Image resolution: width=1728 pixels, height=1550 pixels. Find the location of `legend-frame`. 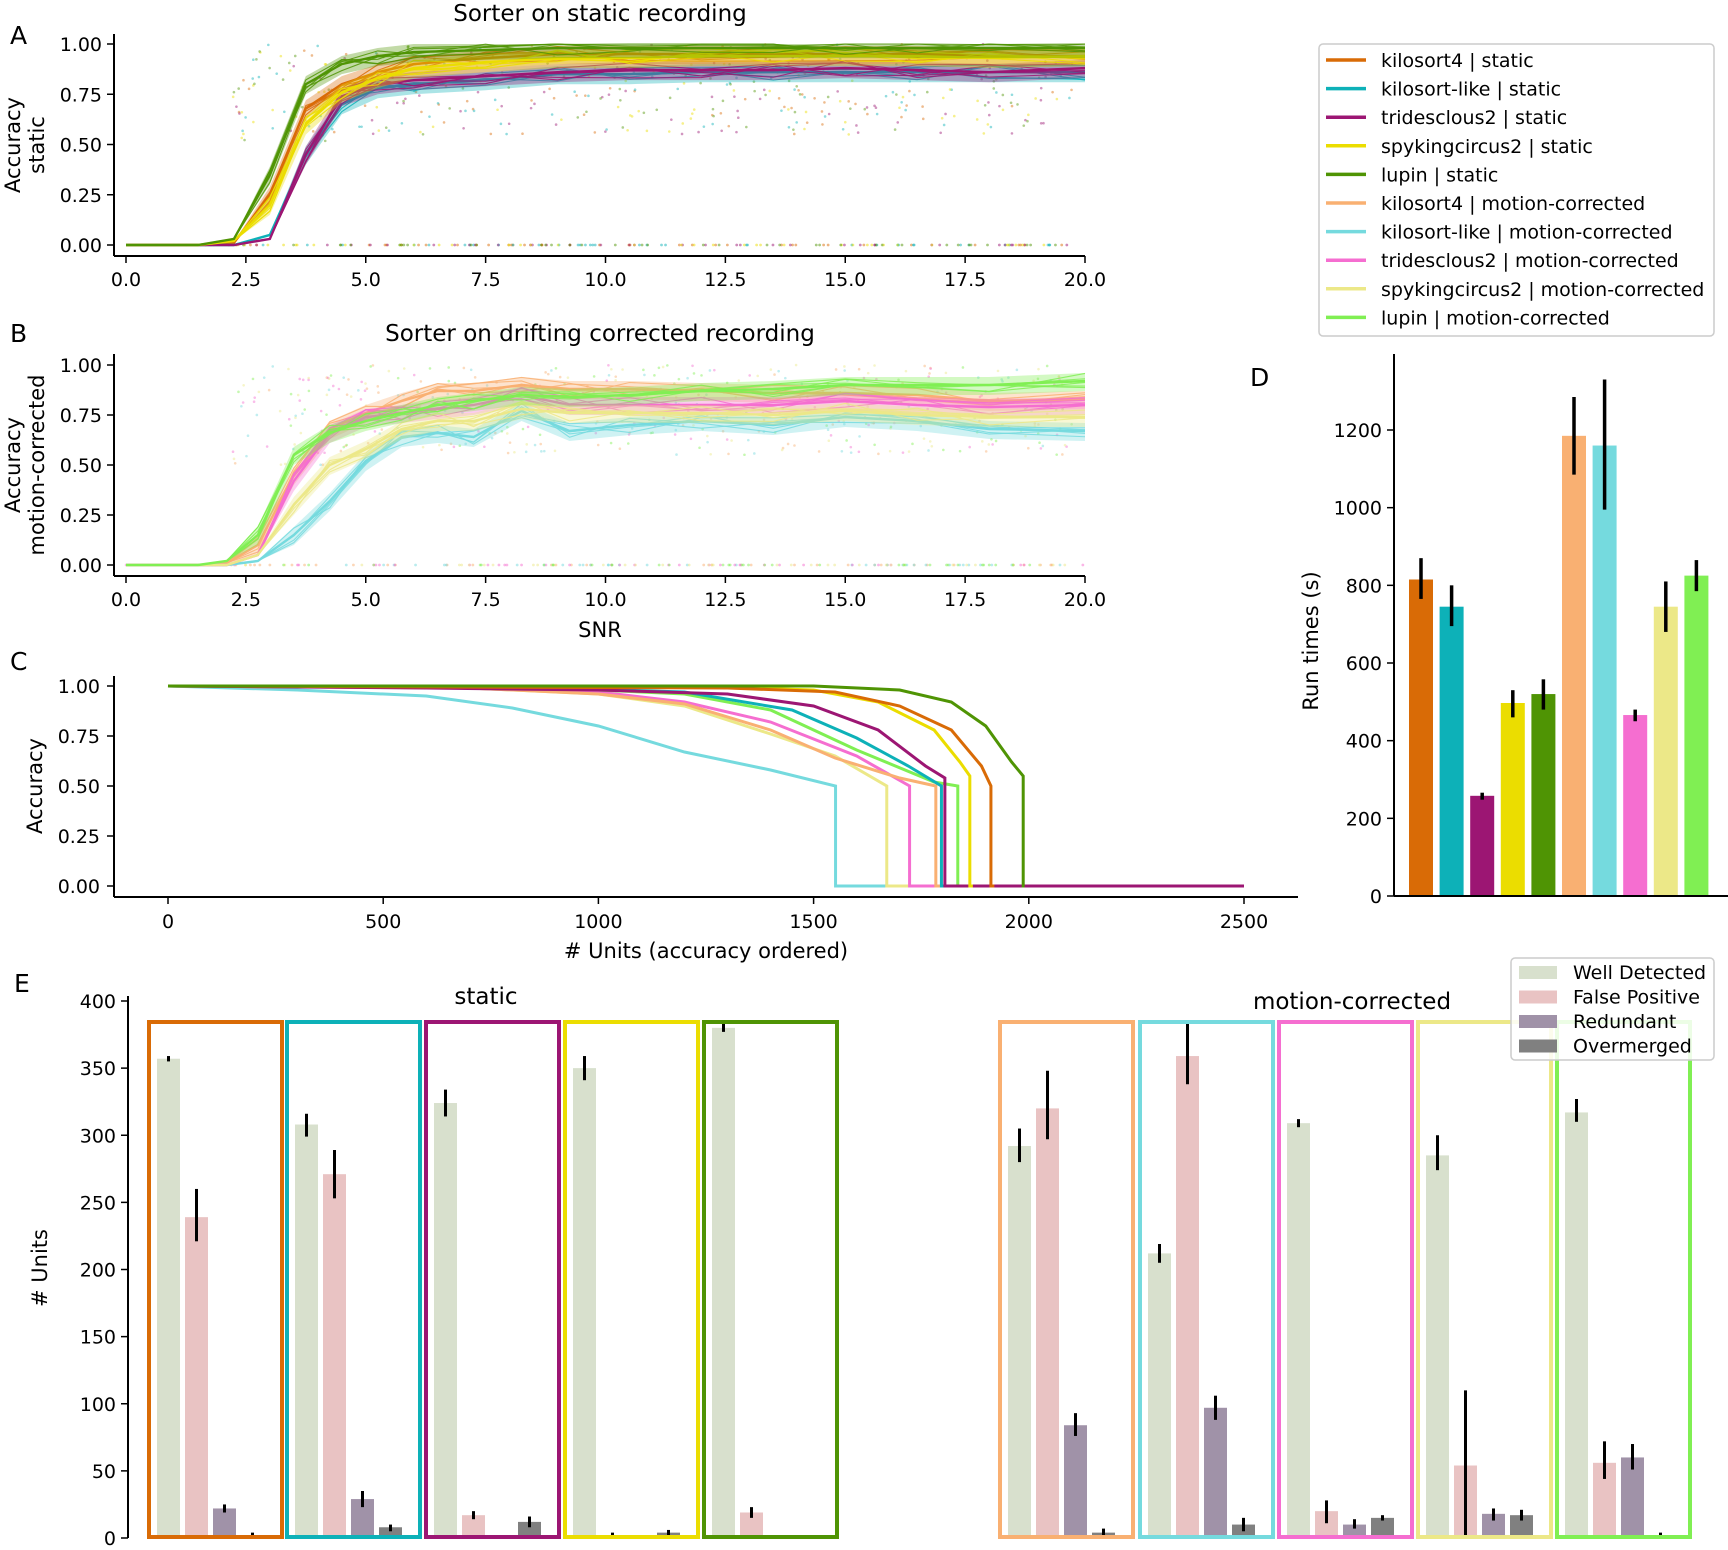

legend-frame is located at coordinates (1516, 190).